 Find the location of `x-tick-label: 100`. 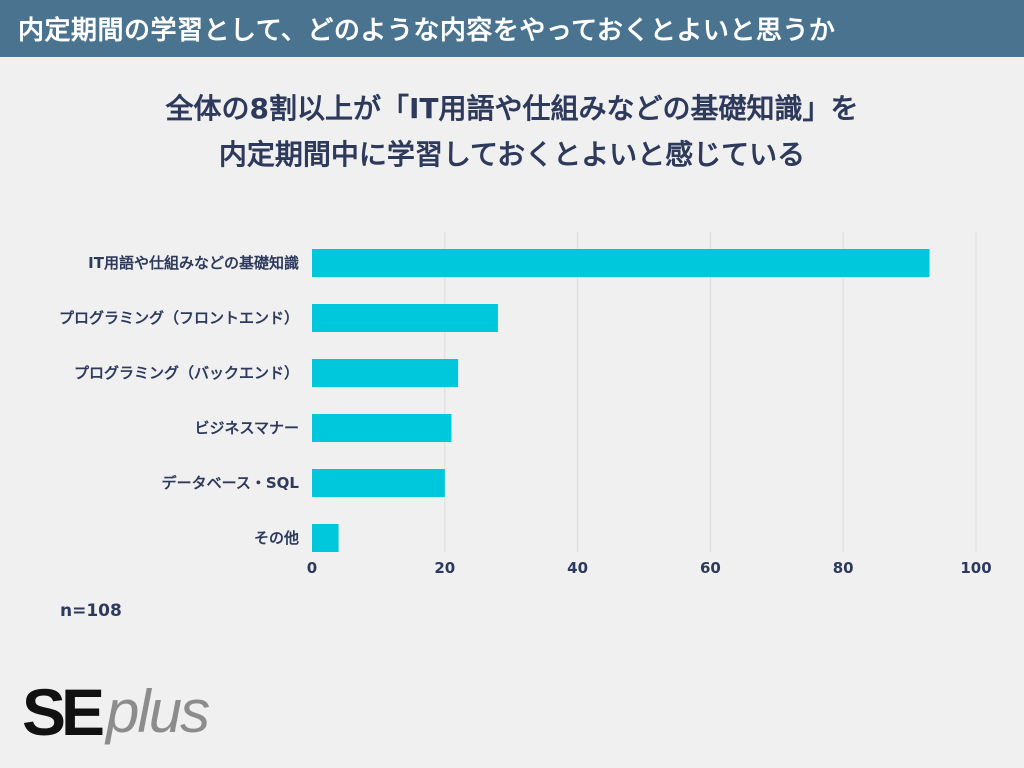

x-tick-label: 100 is located at coordinates (975, 568).